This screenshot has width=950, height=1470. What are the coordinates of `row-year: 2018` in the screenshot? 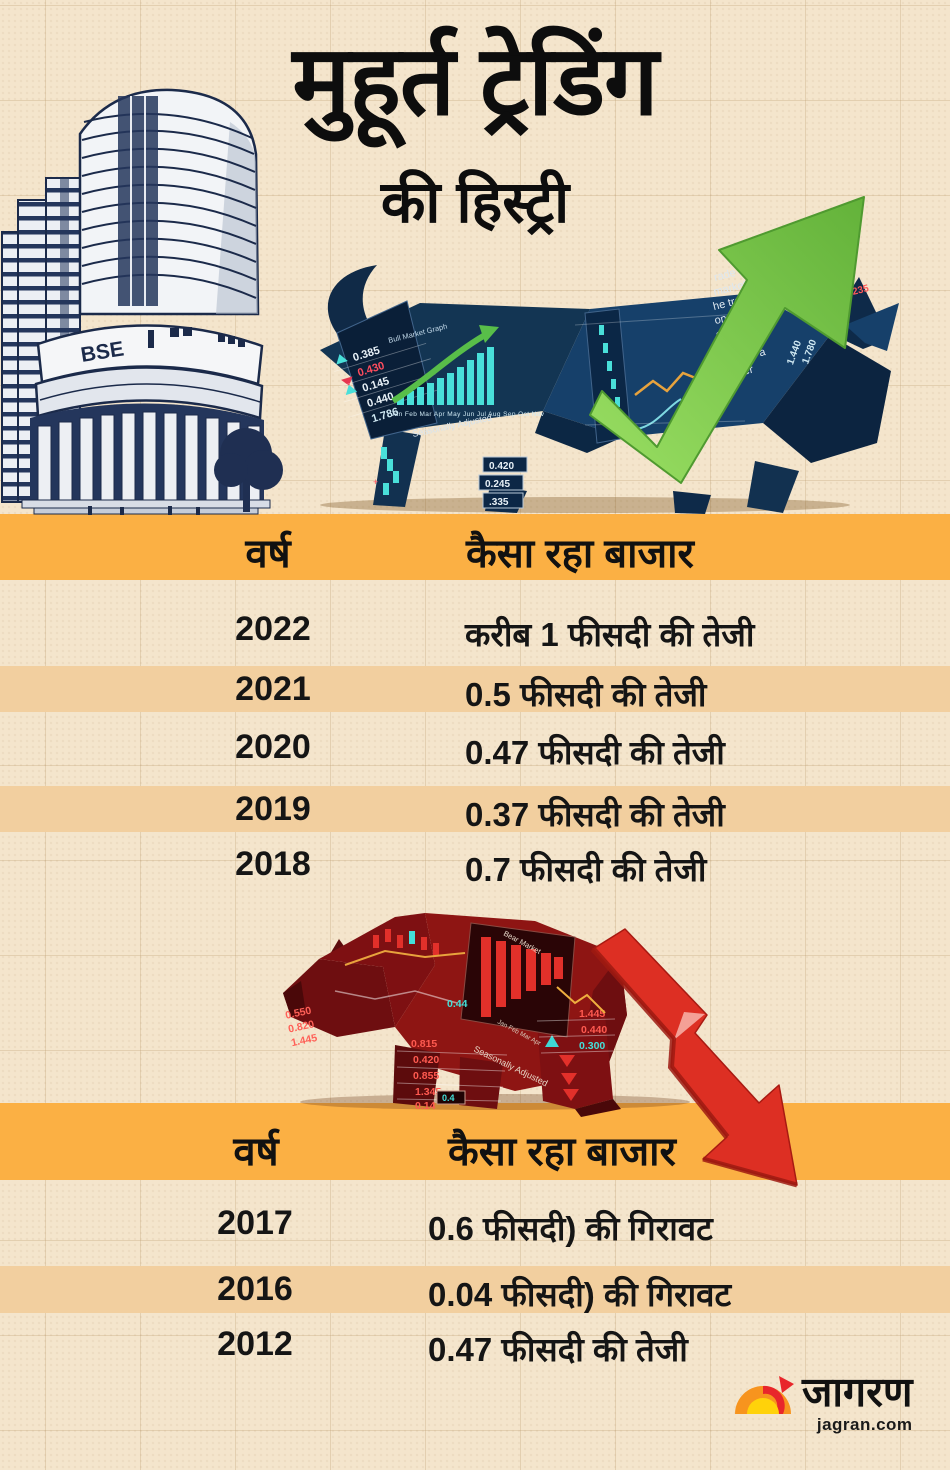 It's located at (273, 864).